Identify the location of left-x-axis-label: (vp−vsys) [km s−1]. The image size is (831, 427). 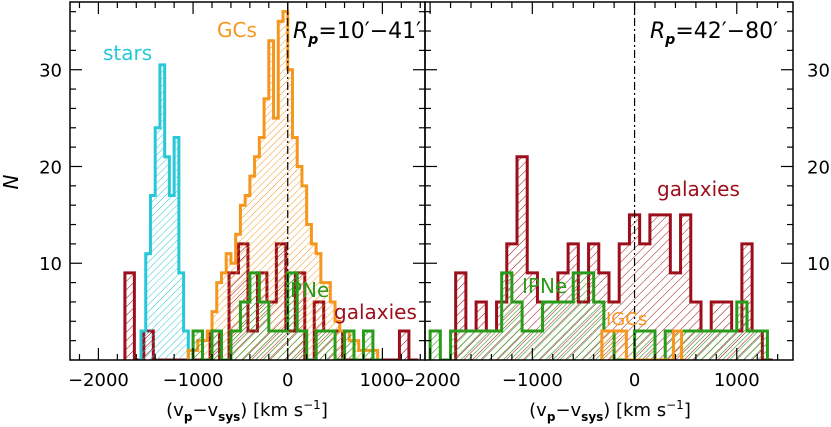
(247, 411).